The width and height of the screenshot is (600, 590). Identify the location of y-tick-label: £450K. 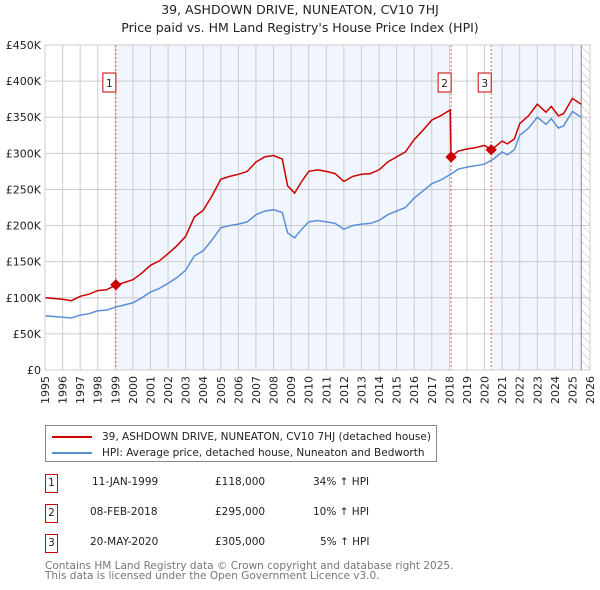
(24, 45).